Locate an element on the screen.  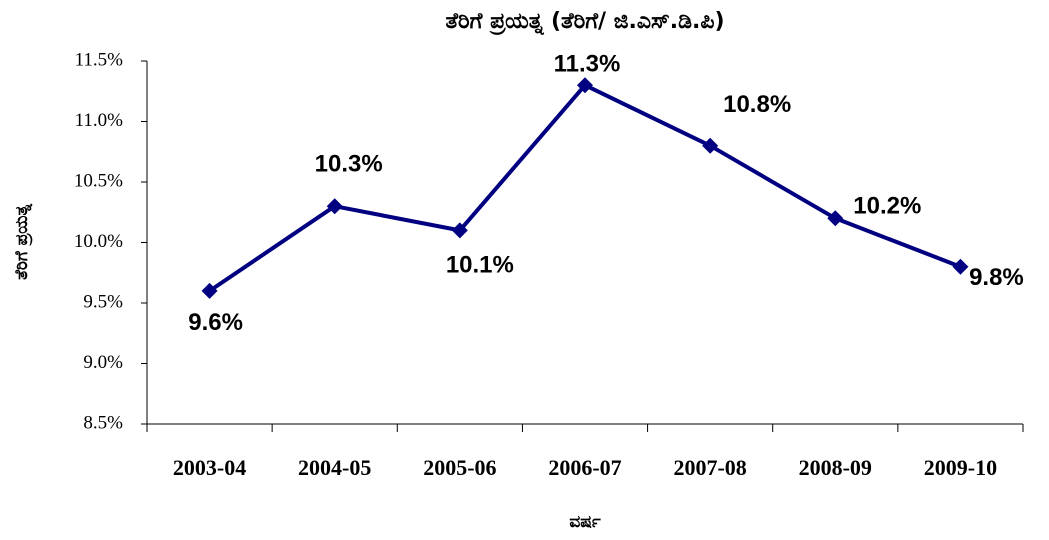
x-tick-label: 2005-06 is located at coordinates (459, 467).